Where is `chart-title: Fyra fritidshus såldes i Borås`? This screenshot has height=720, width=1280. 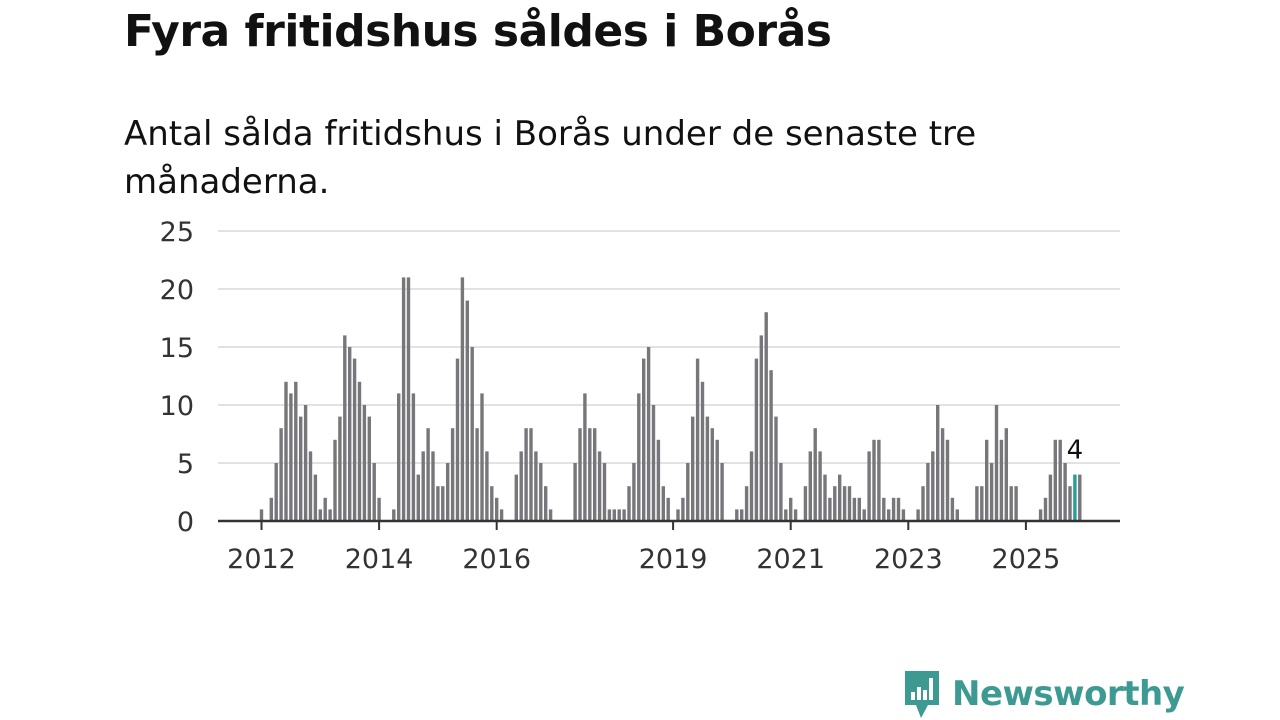 chart-title: Fyra fritidshus såldes i Borås is located at coordinates (478, 31).